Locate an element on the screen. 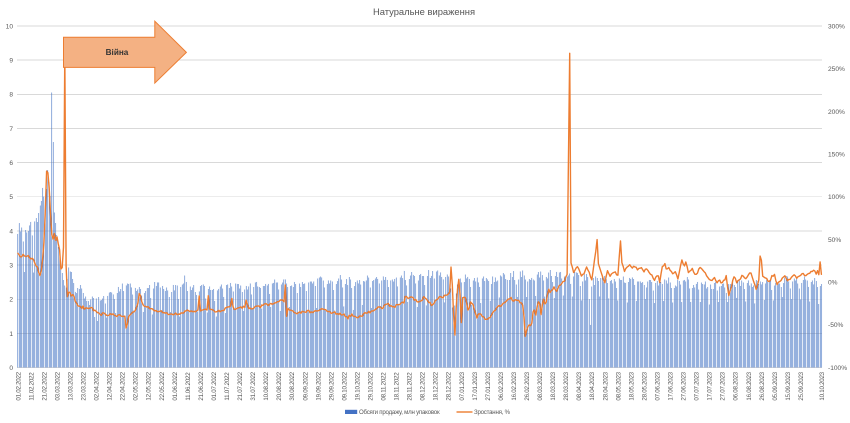  svg-text: 22.04.2022 is located at coordinates (123, 385).